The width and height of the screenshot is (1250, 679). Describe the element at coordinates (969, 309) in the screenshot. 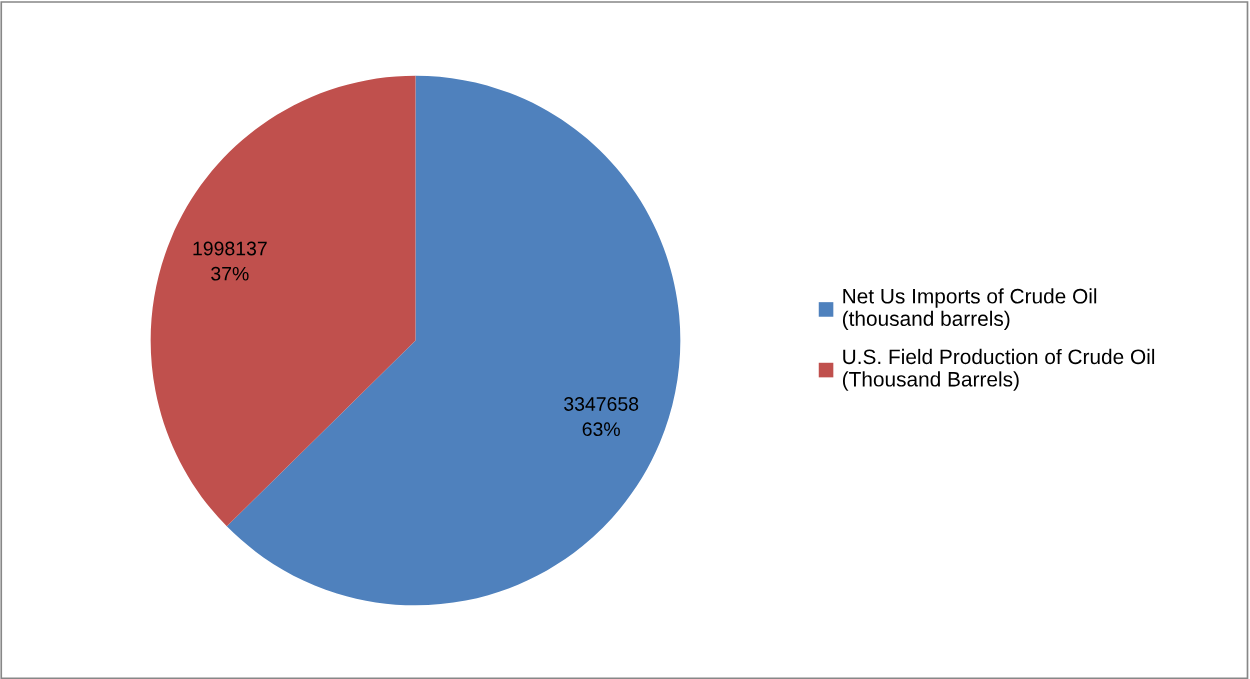

I see `legend-label: Net Us Imports of Crude Oil (thousand barrels)` at that location.